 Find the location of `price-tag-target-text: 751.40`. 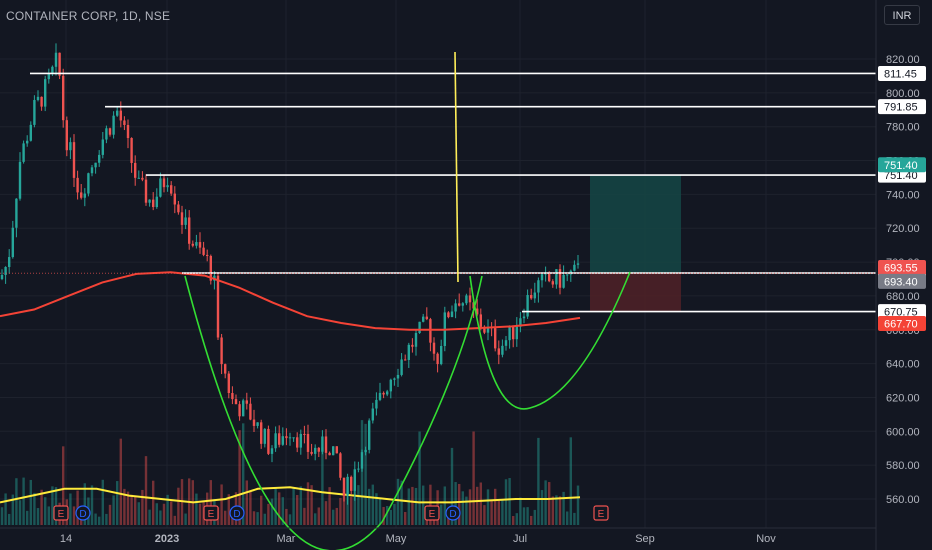

price-tag-target-text: 751.40 is located at coordinates (901, 166).